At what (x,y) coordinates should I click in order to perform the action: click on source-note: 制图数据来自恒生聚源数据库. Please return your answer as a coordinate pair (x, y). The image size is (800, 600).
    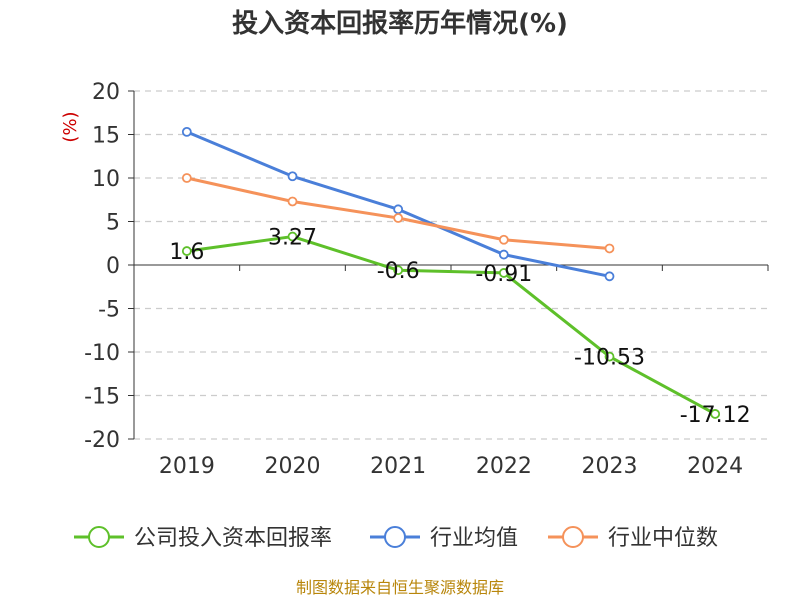
    Looking at the image, I should click on (400, 587).